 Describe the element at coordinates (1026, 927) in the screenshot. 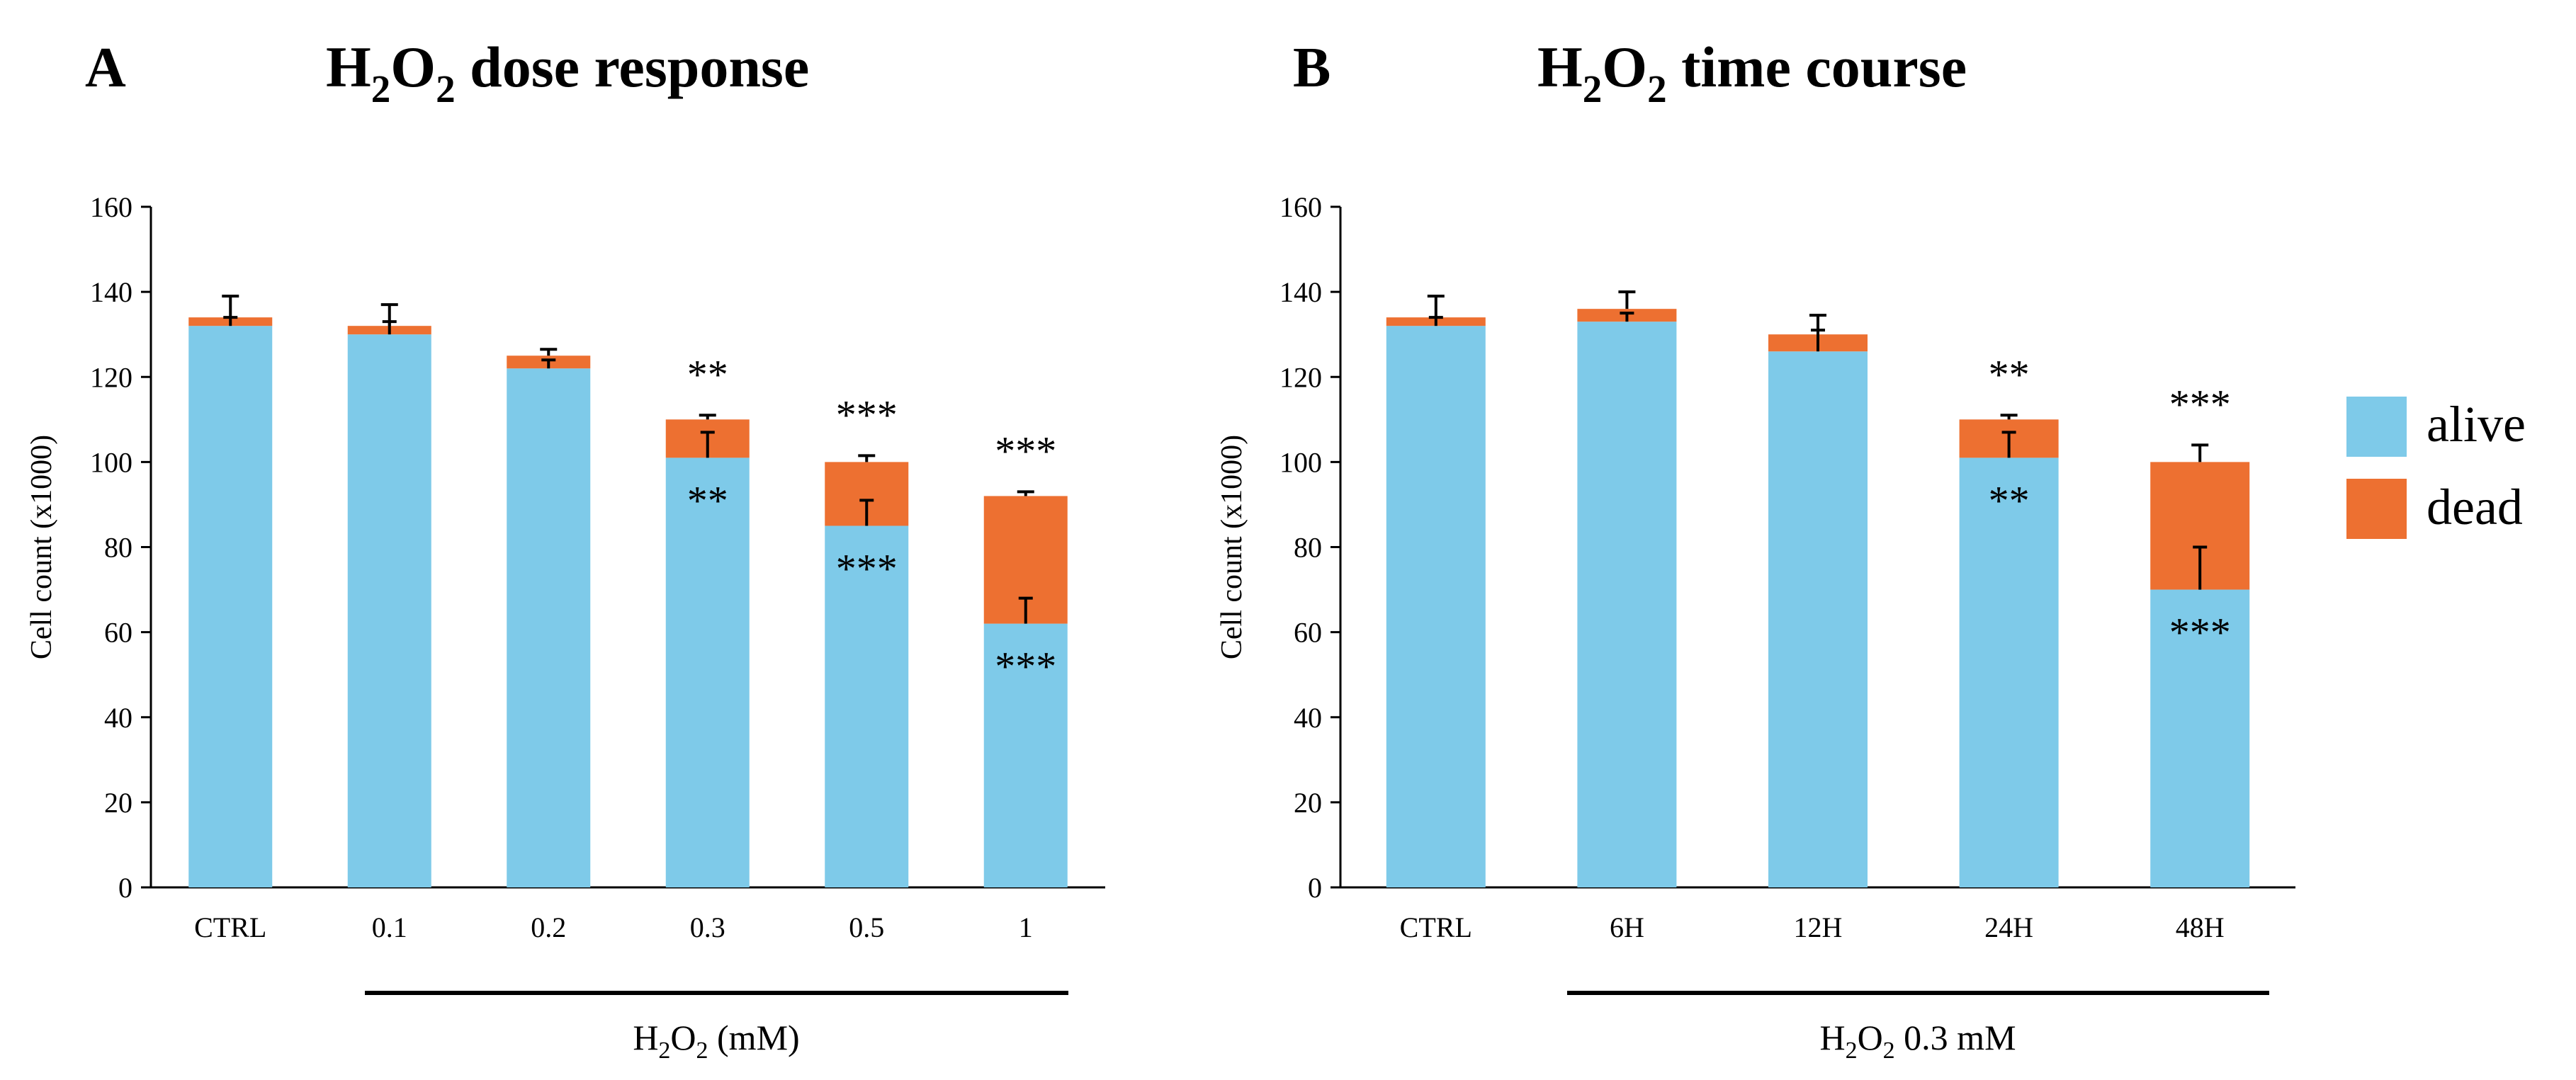

I see `x-tick-label: 1` at that location.